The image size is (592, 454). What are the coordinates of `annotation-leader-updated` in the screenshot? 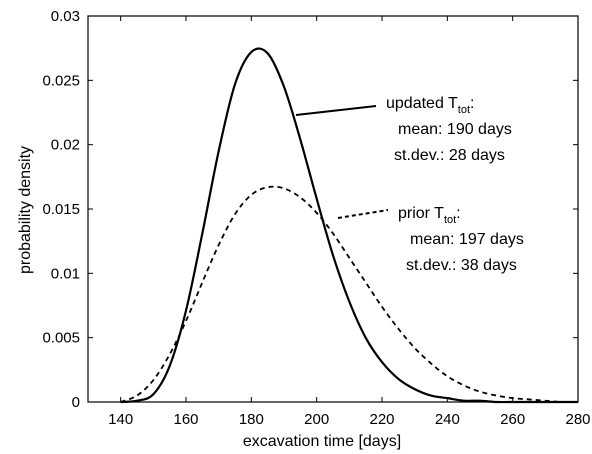 It's located at (336, 110).